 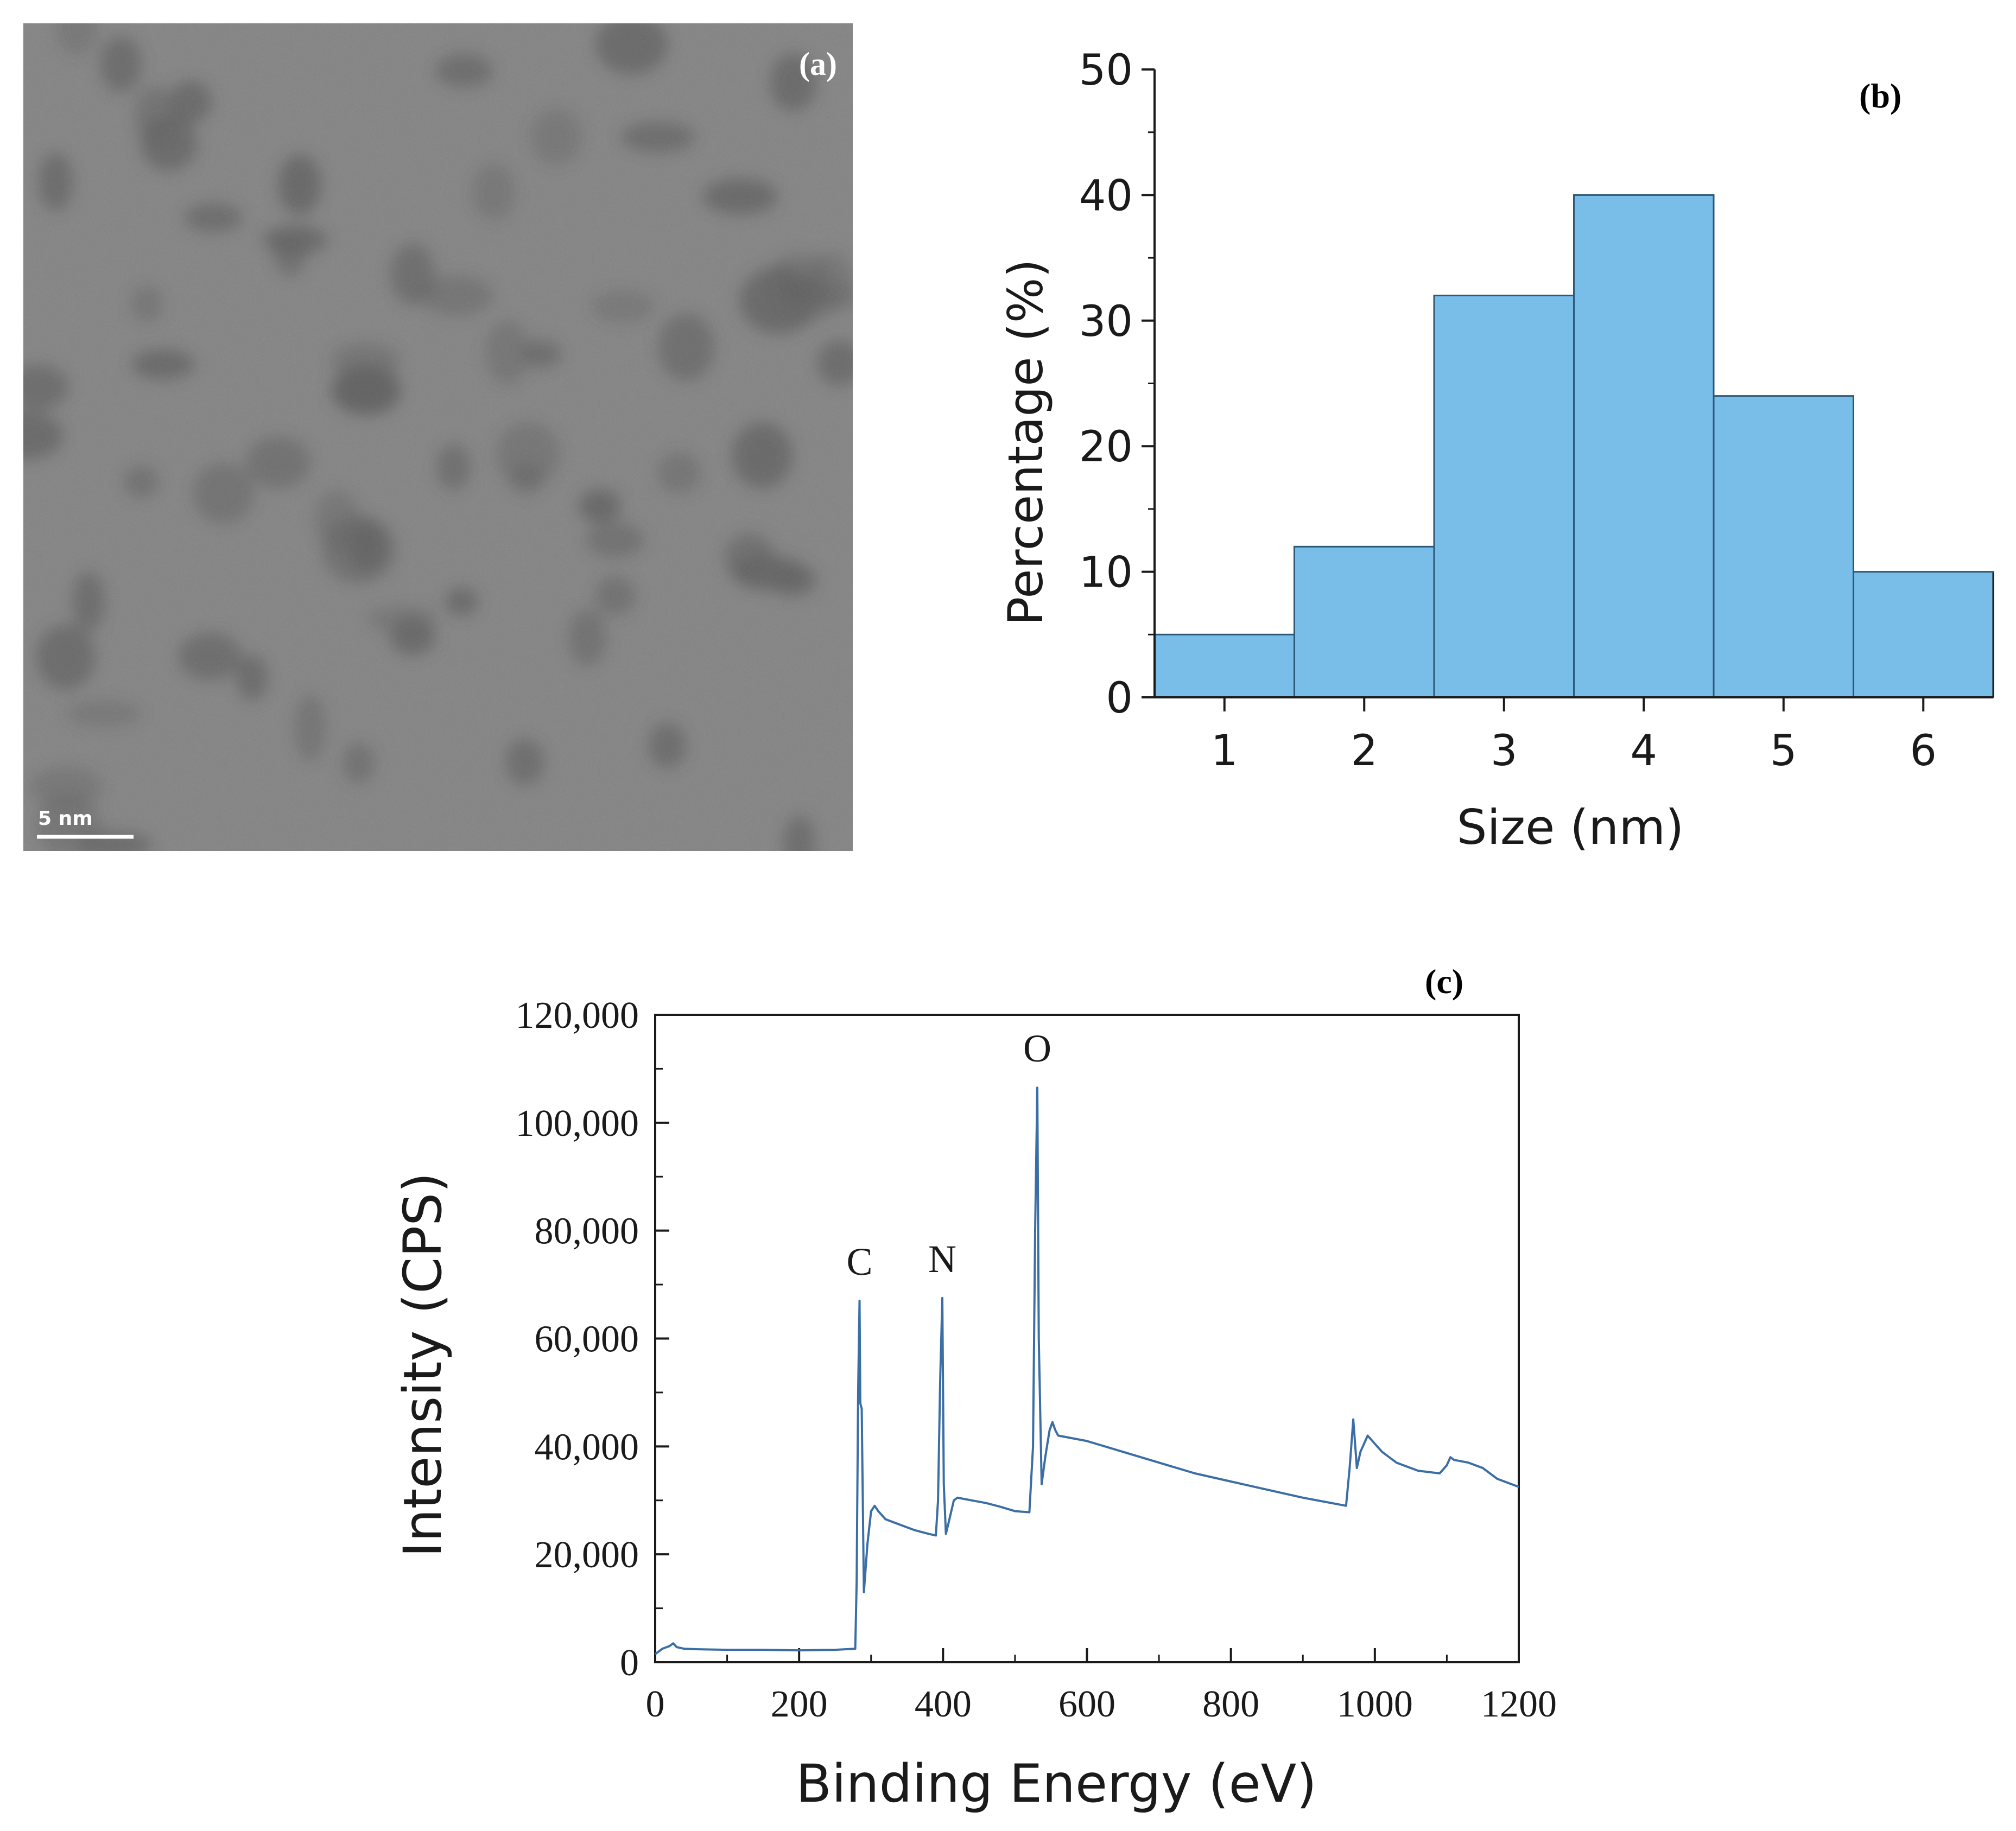 What do you see at coordinates (577, 1016) in the screenshot?
I see `xps-y-tick-label: 120,000` at bounding box center [577, 1016].